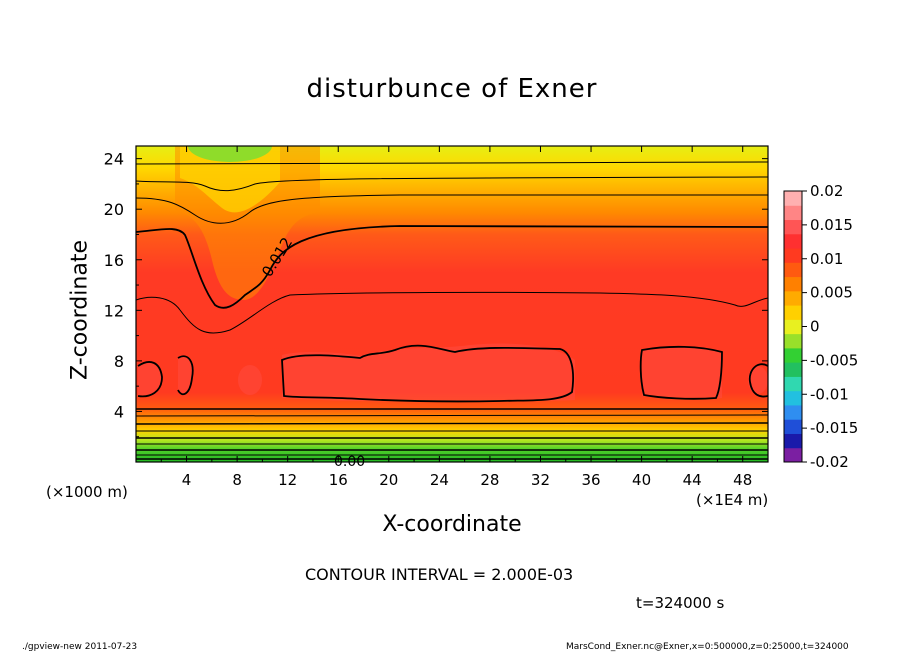 The image size is (904, 654). What do you see at coordinates (834, 428) in the screenshot?
I see `colorbar-tick-label: -0.015` at bounding box center [834, 428].